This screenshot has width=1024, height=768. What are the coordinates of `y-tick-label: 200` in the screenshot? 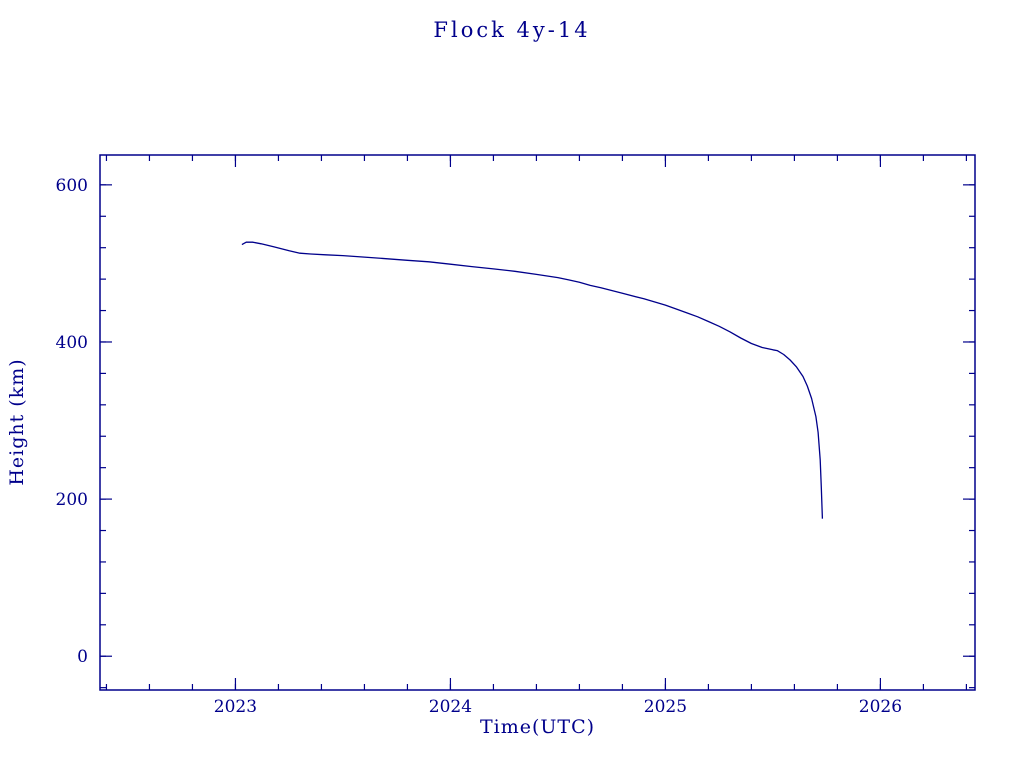 It's located at (72, 500).